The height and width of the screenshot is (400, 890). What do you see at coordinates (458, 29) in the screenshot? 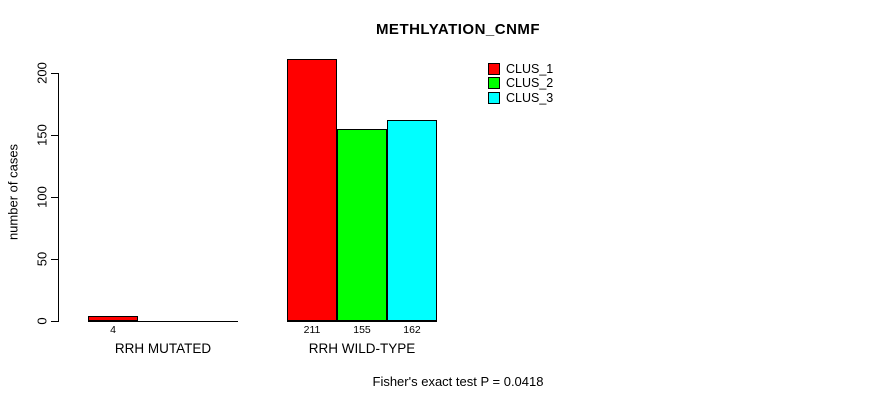
I see `chart-title: METHLYATION_CNMF` at bounding box center [458, 29].